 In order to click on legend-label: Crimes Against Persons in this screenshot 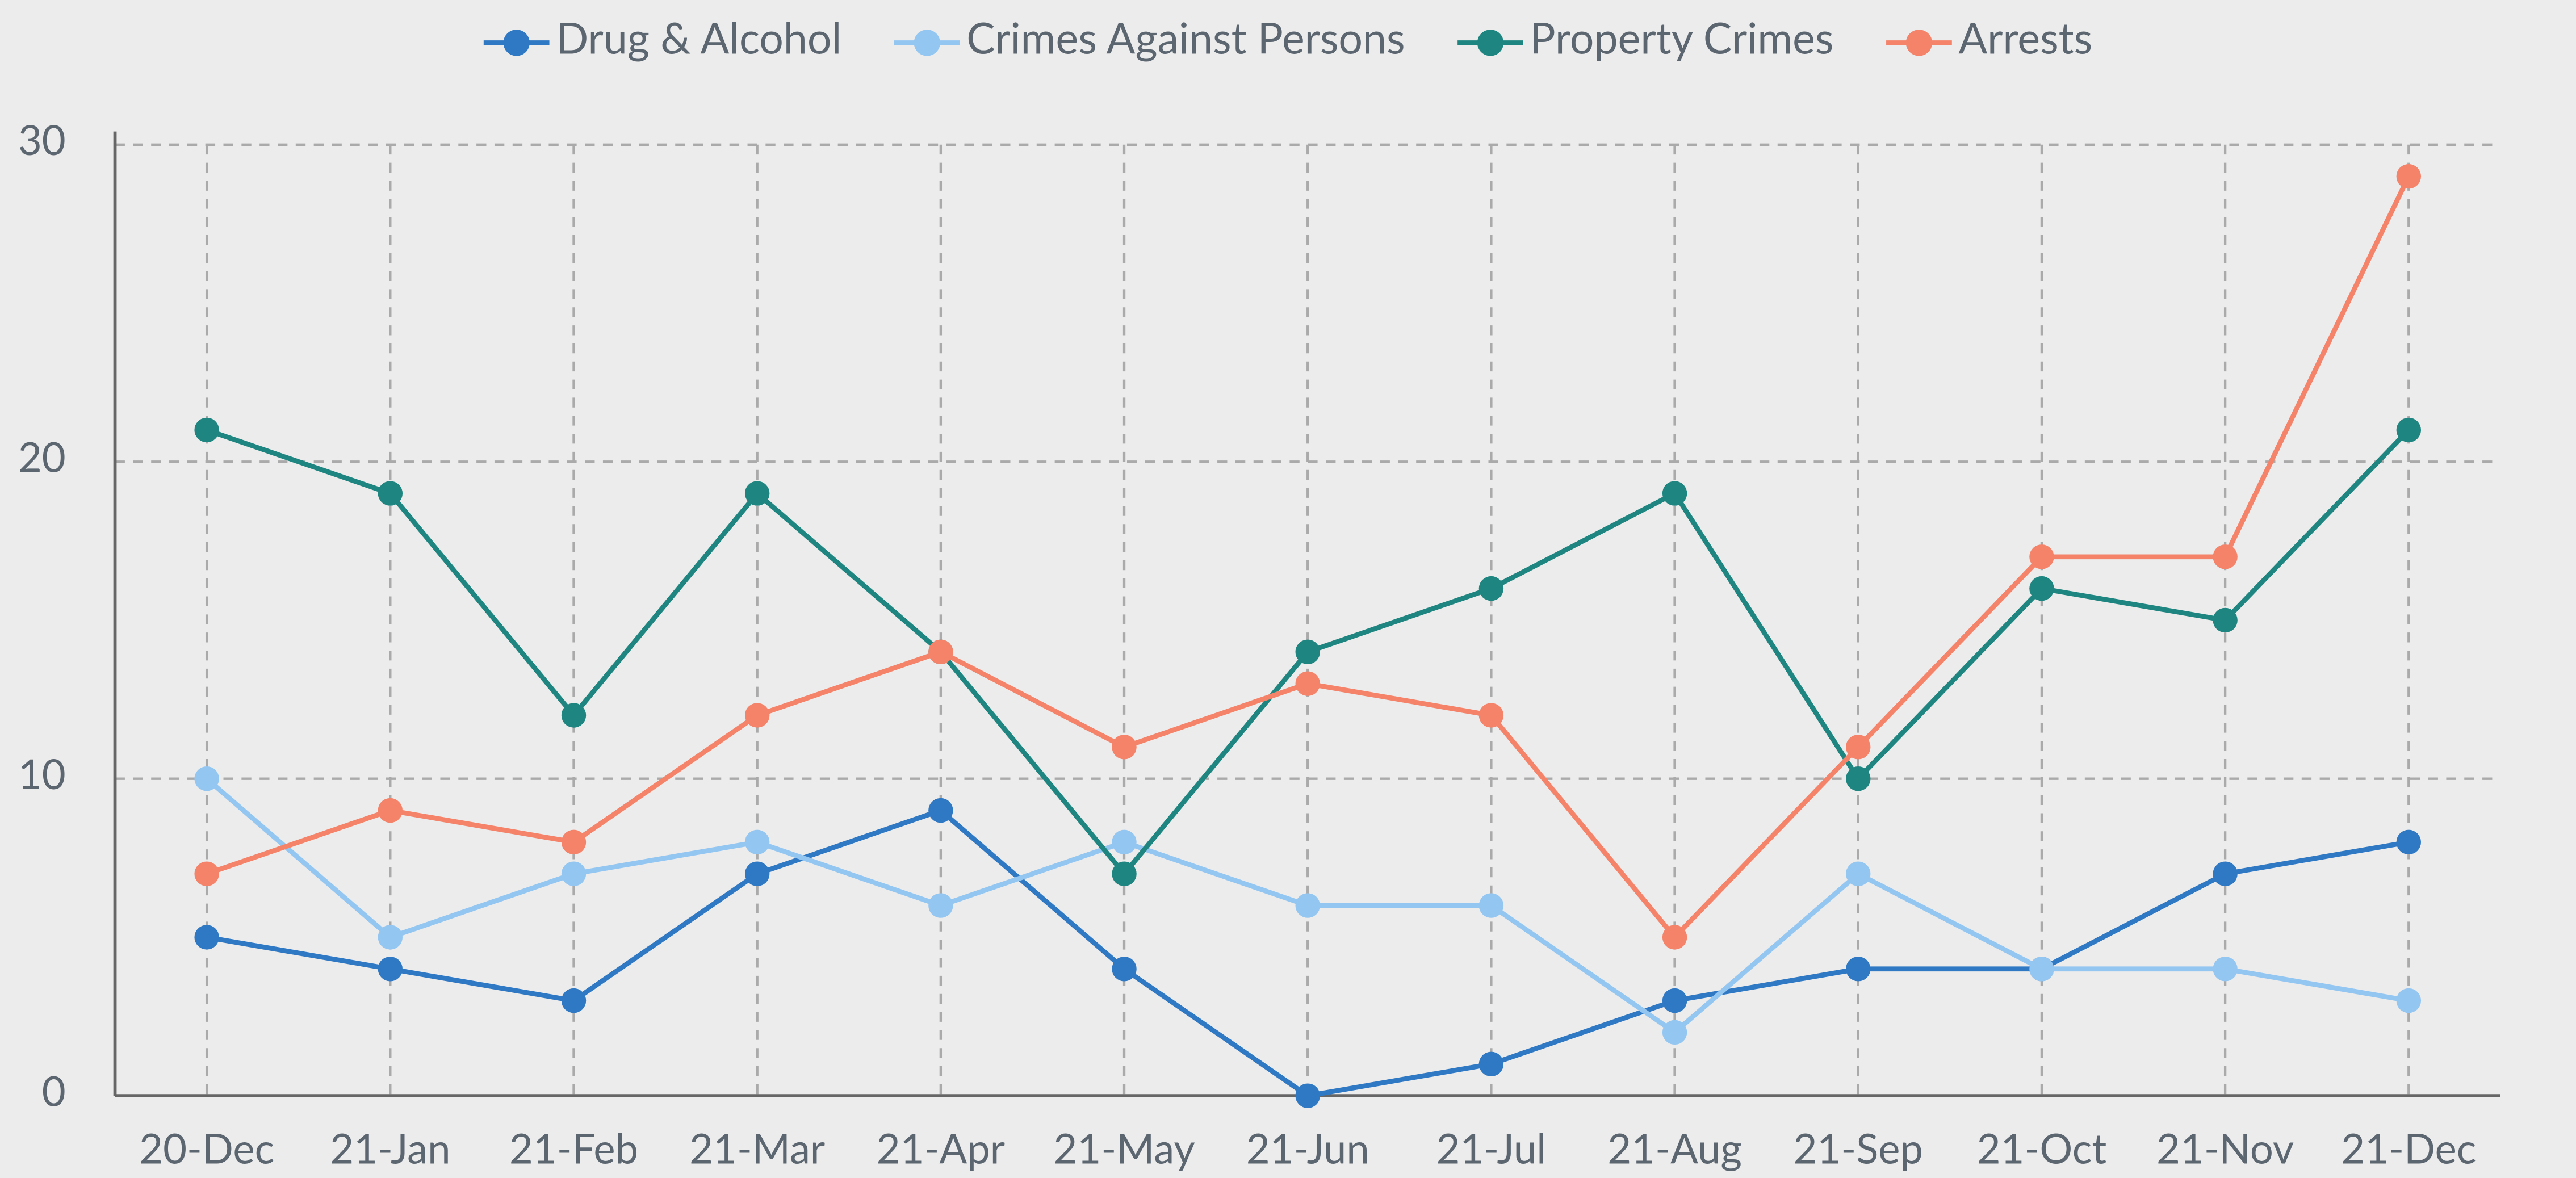, I will do `click(1185, 37)`.